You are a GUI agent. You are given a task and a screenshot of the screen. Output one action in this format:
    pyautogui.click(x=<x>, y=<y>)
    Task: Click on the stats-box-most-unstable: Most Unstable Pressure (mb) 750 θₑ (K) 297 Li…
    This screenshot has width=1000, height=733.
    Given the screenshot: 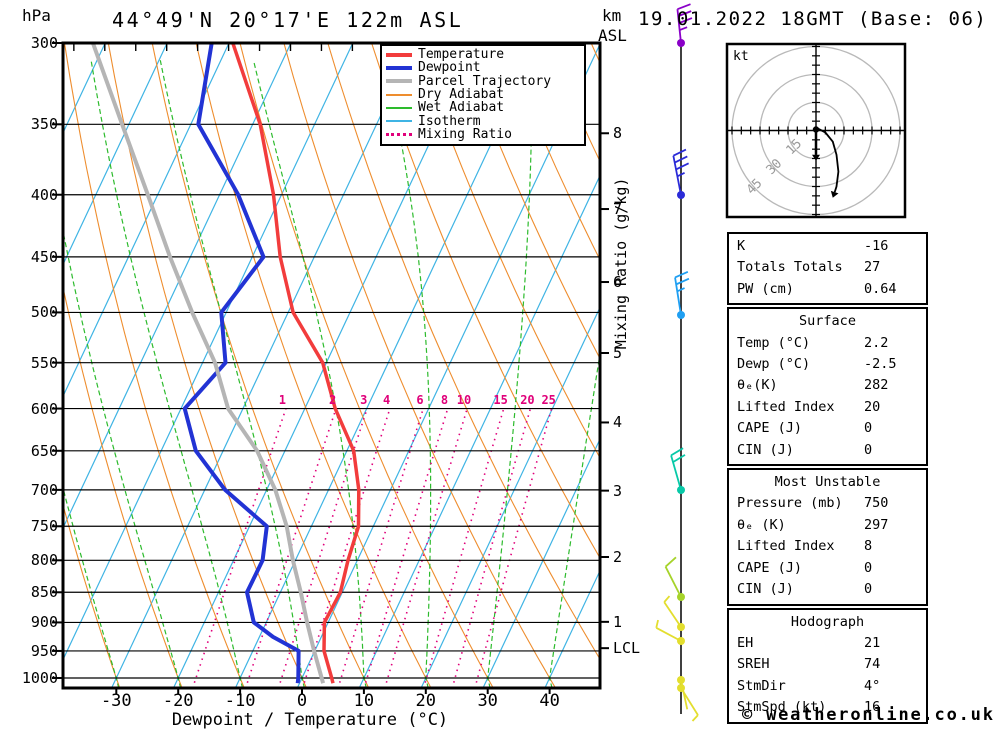 What is the action you would take?
    pyautogui.click(x=827, y=537)
    